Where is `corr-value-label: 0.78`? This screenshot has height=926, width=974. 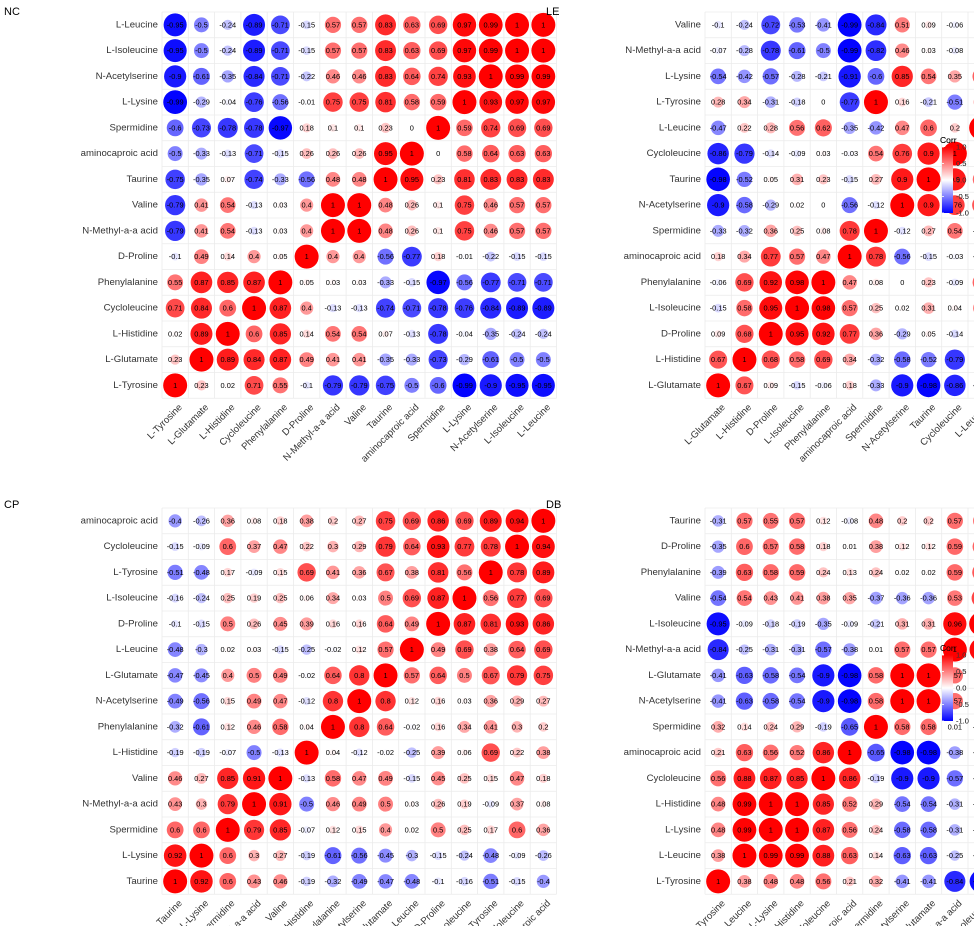
corr-value-label: 0.78 is located at coordinates (849, 230).